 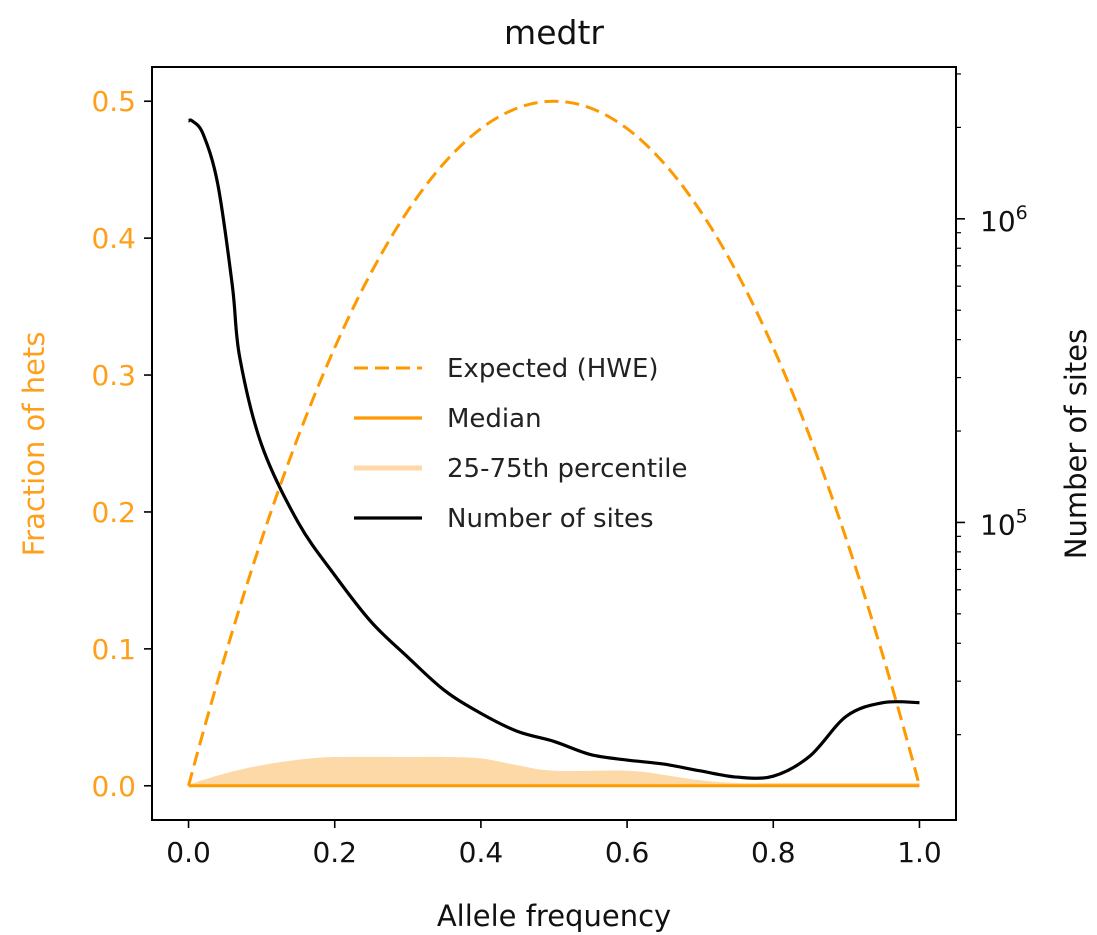 I want to click on x-tick-label: 0.8, so click(x=773, y=852).